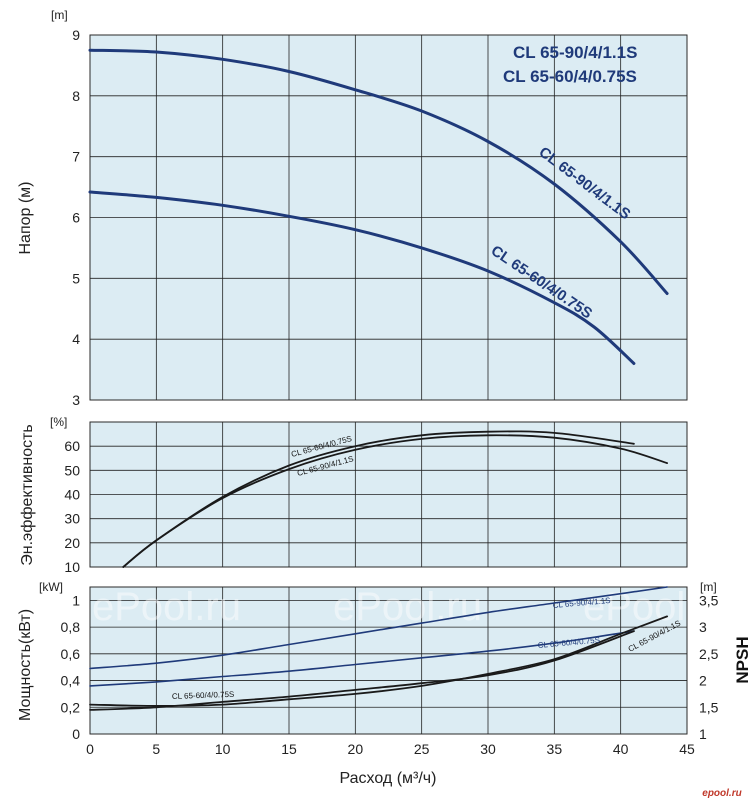  I want to click on power-unit-label: [kW], so click(51, 587).